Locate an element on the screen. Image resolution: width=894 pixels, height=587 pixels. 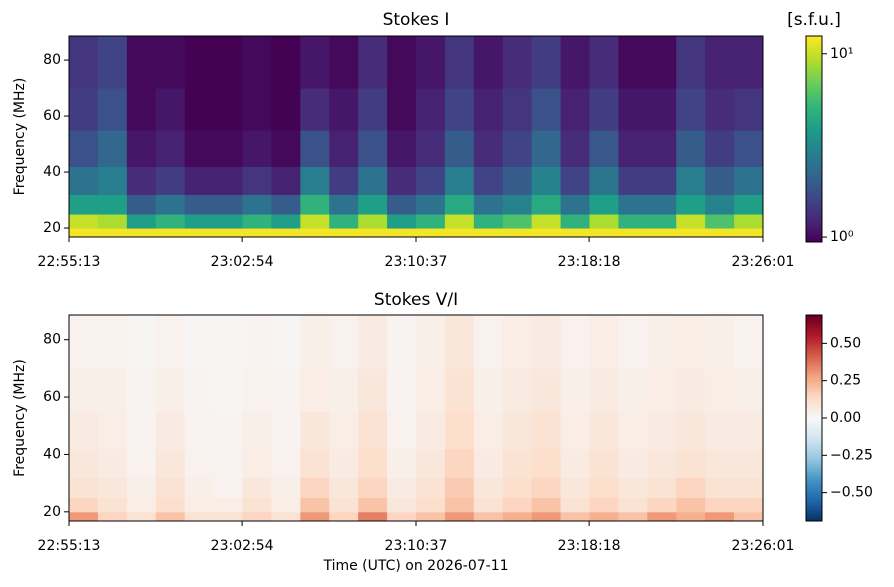
x-tick-label: 23:26:01 is located at coordinates (763, 262).